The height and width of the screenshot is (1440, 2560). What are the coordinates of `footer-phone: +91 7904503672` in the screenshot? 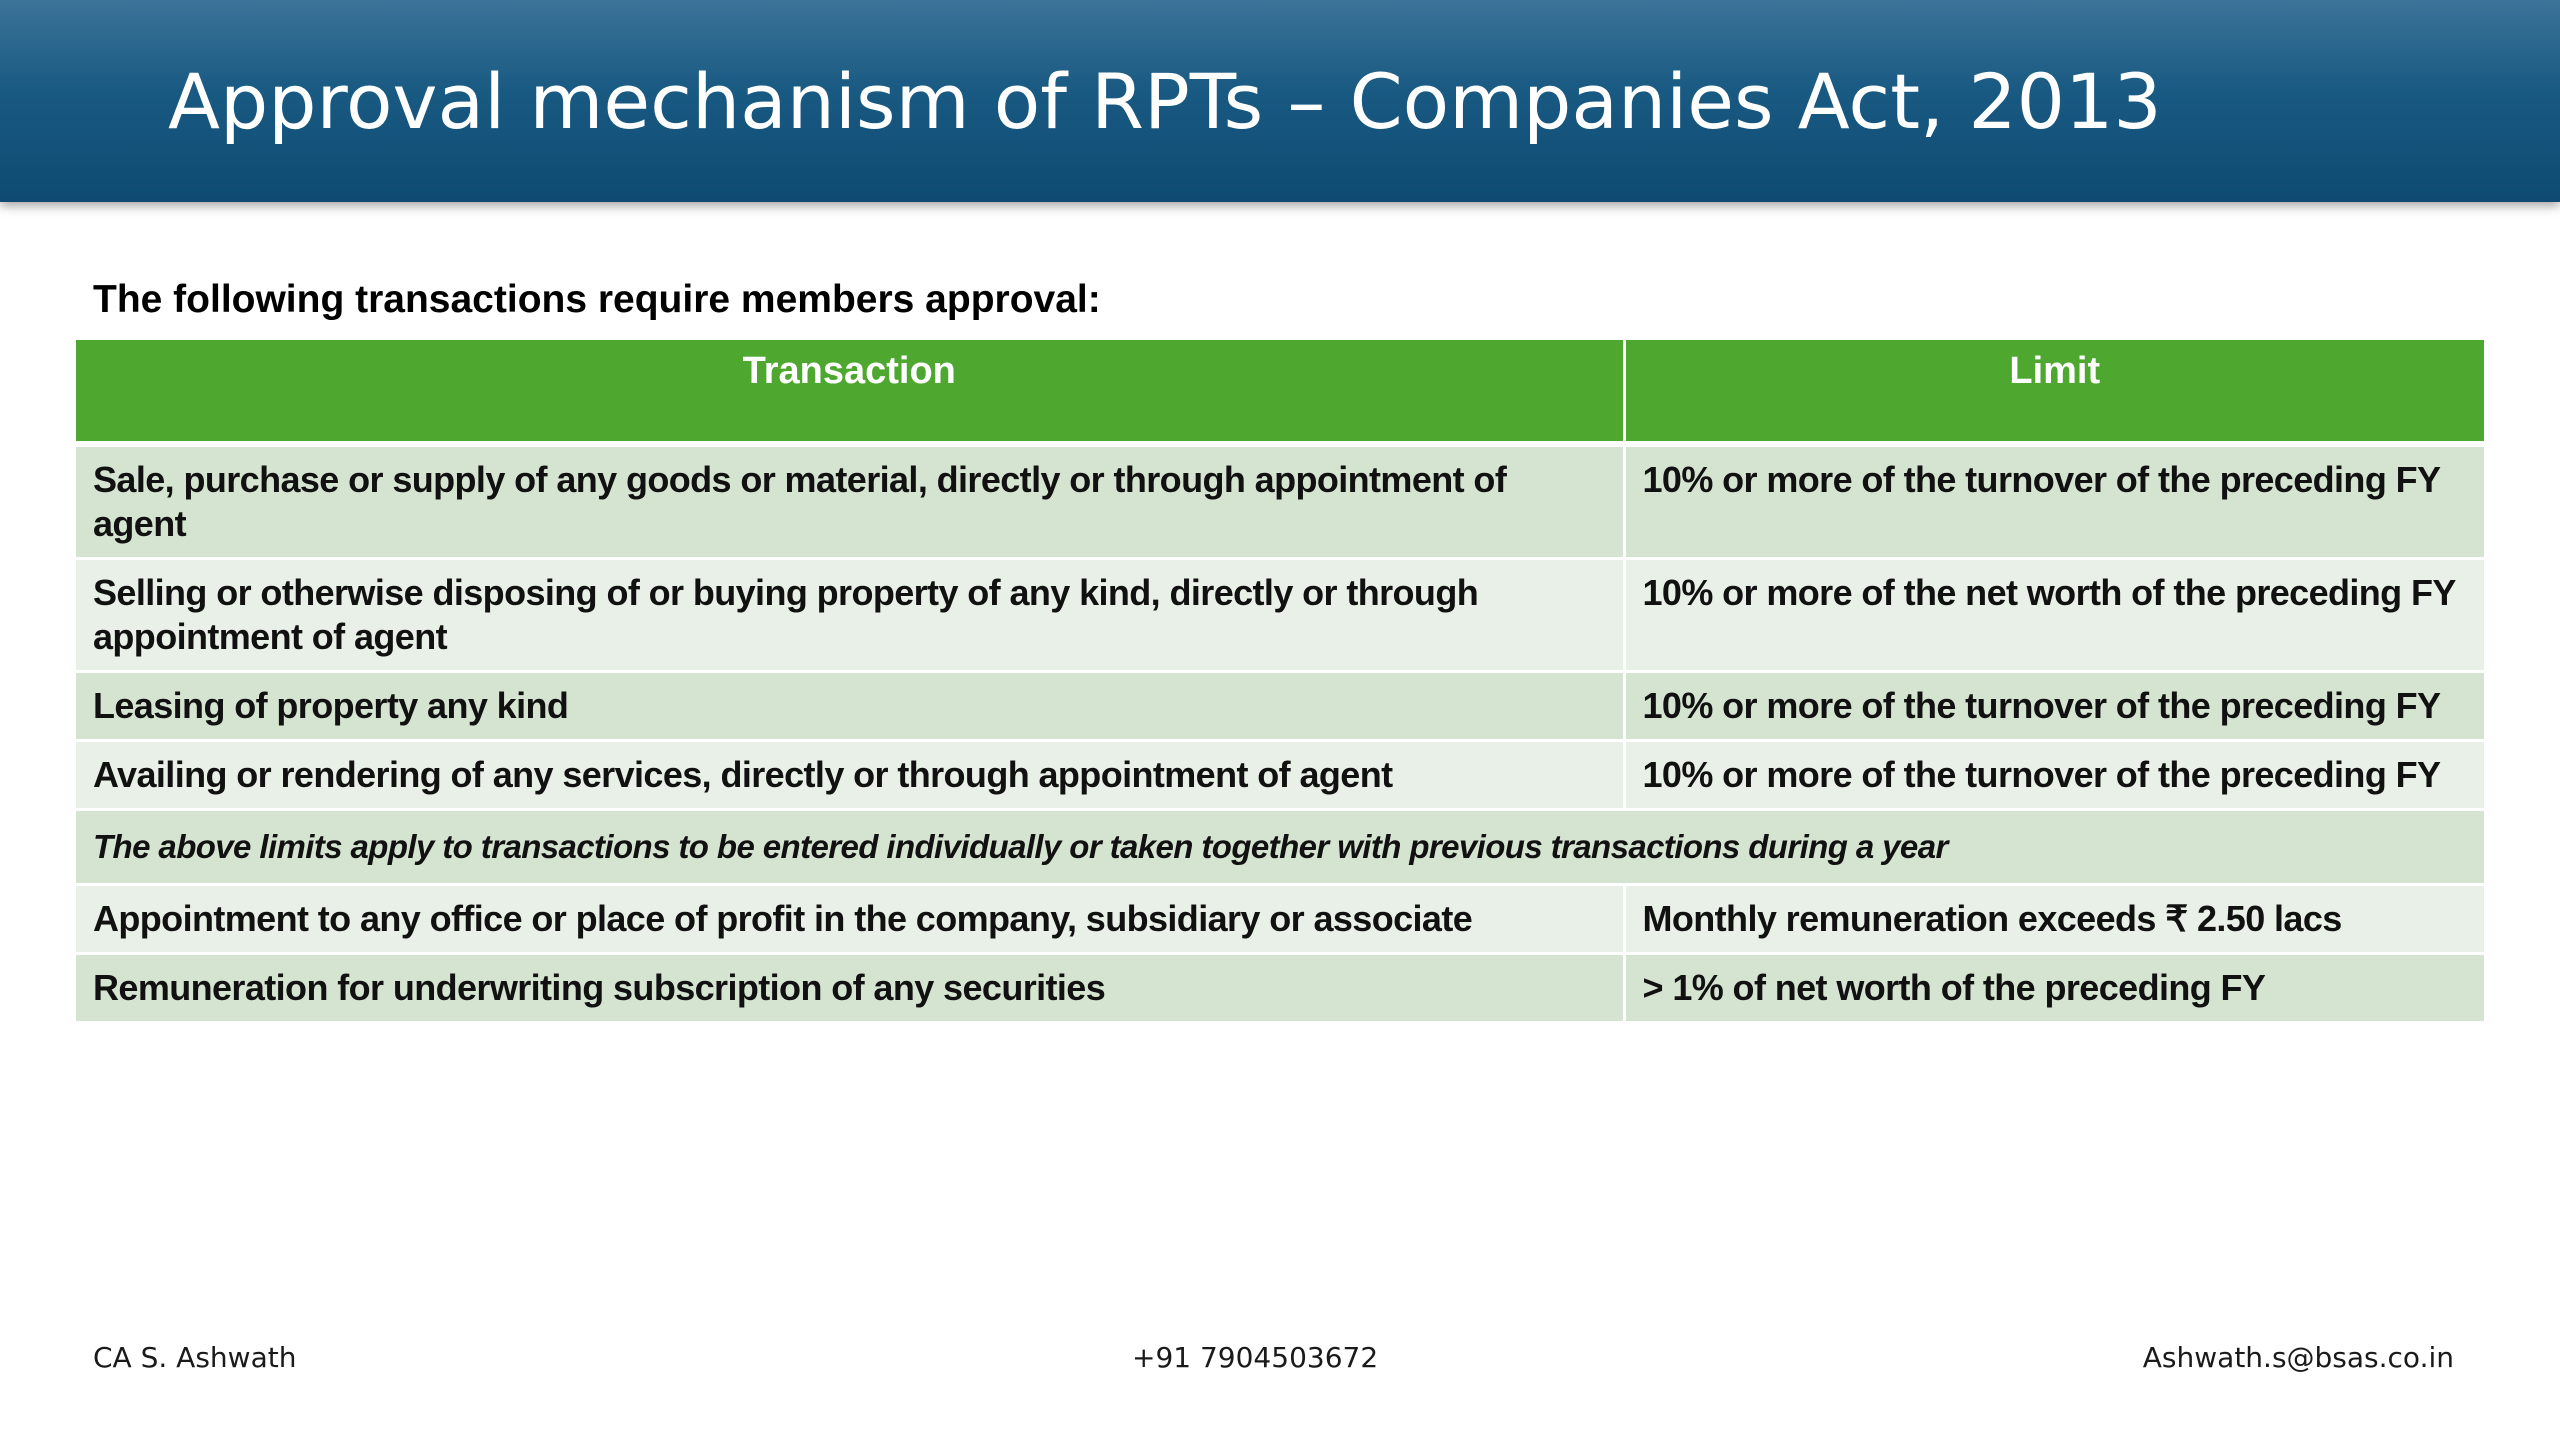 It's located at (1255, 1357).